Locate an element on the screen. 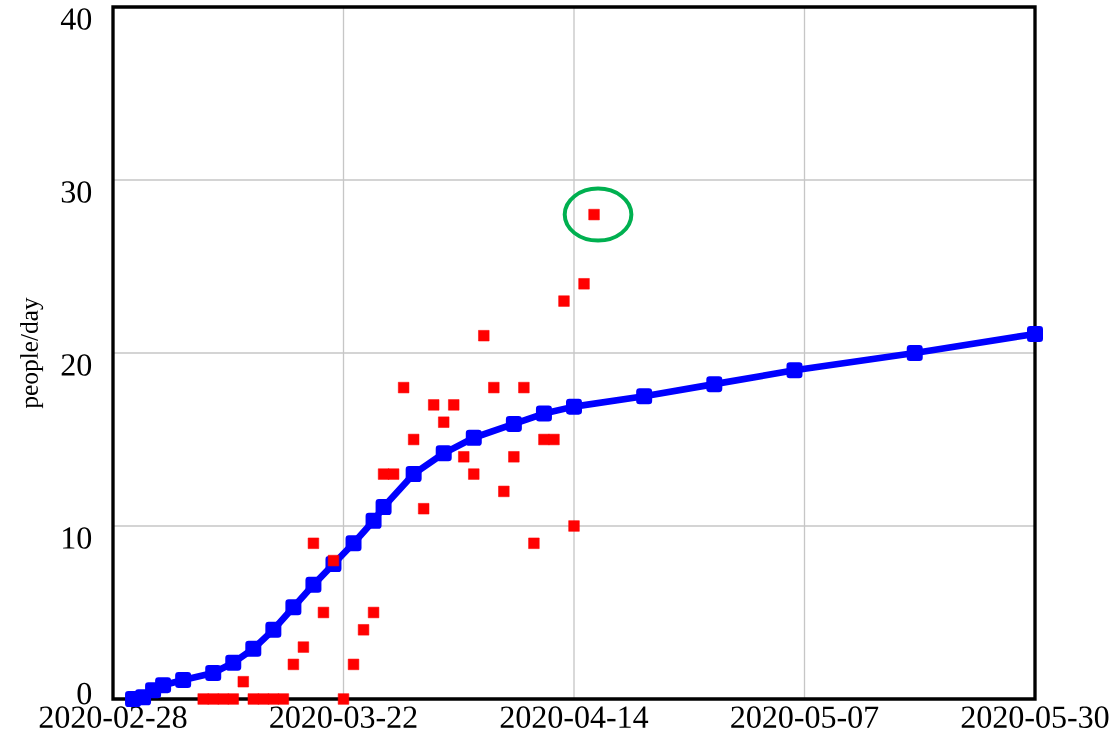 The height and width of the screenshot is (745, 1119). x-tick-label: 2020-05-07 is located at coordinates (805, 717).